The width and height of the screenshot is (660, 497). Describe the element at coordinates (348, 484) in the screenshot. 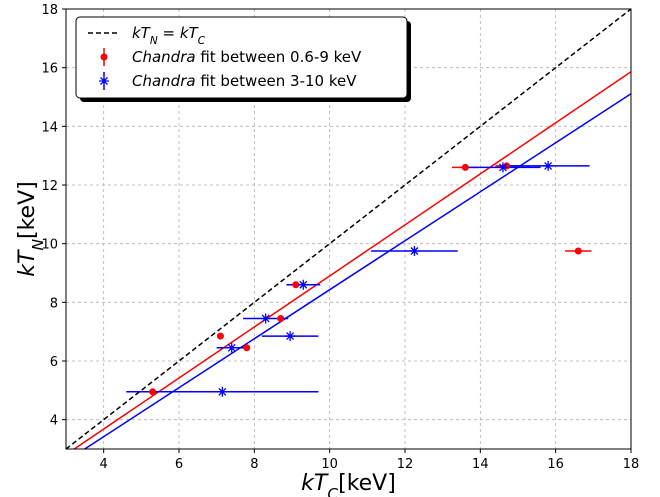

I see `x-axis-label: kTC[keV]` at that location.